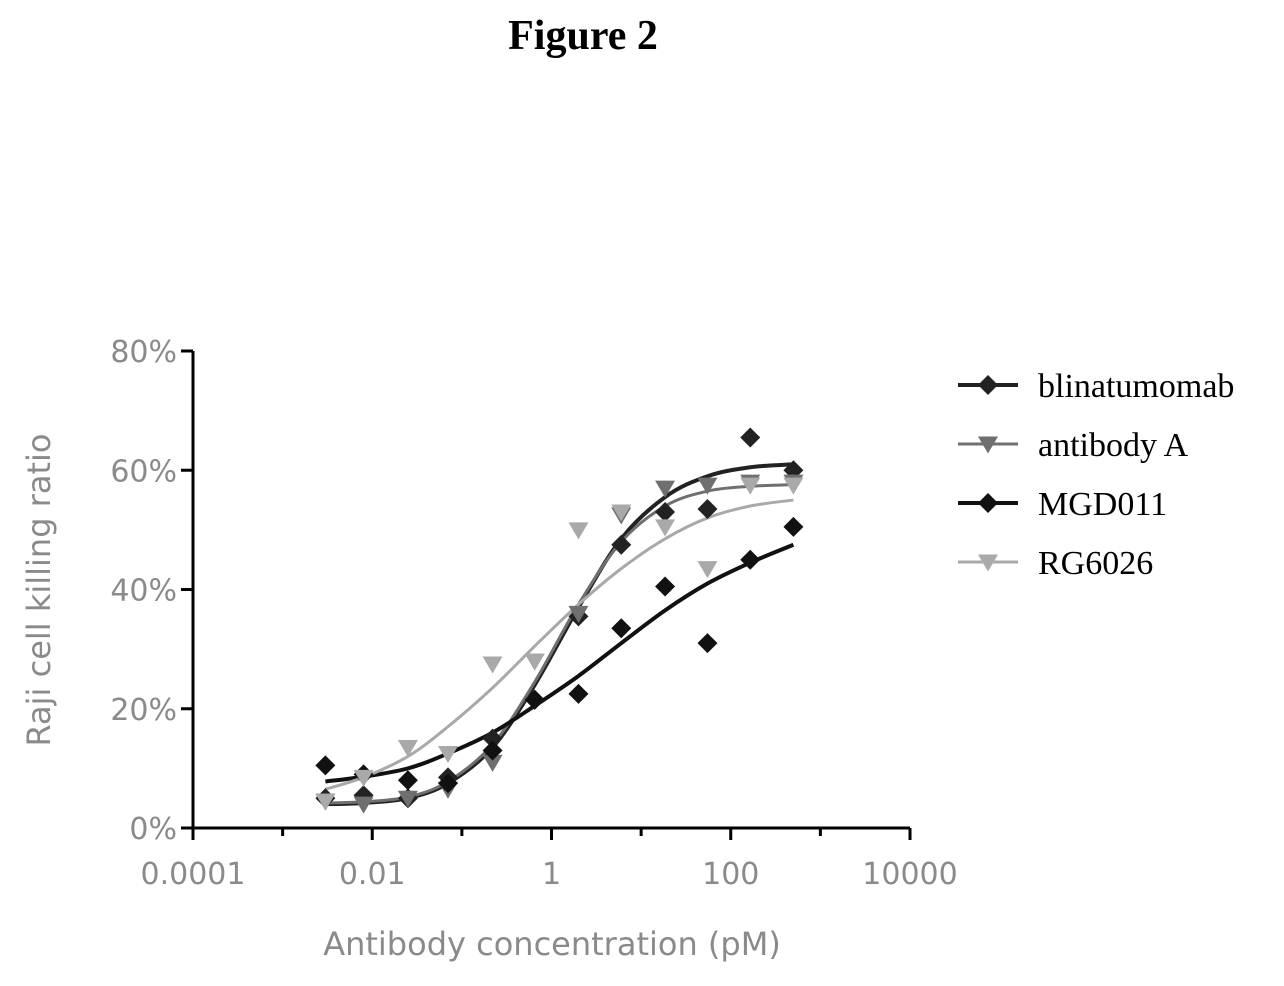 This screenshot has width=1284, height=986. What do you see at coordinates (583, 36) in the screenshot?
I see `figure-title: Figure 2` at bounding box center [583, 36].